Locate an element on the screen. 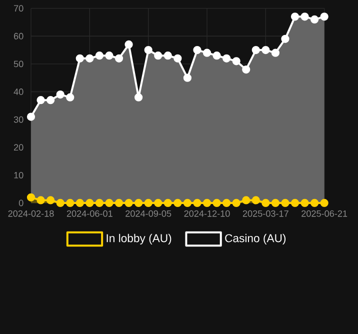 The image size is (358, 334). x-tick-label: 2025-06-21 is located at coordinates (325, 213).